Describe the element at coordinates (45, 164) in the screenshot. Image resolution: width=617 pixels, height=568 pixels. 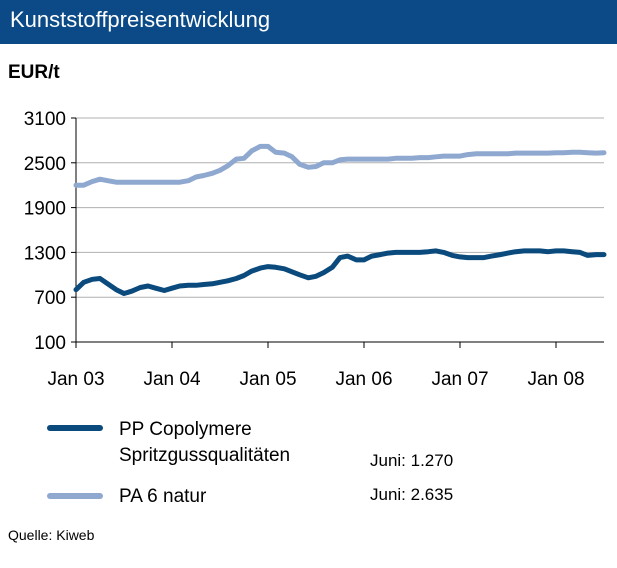
I see `y-tick-label: 2500` at that location.